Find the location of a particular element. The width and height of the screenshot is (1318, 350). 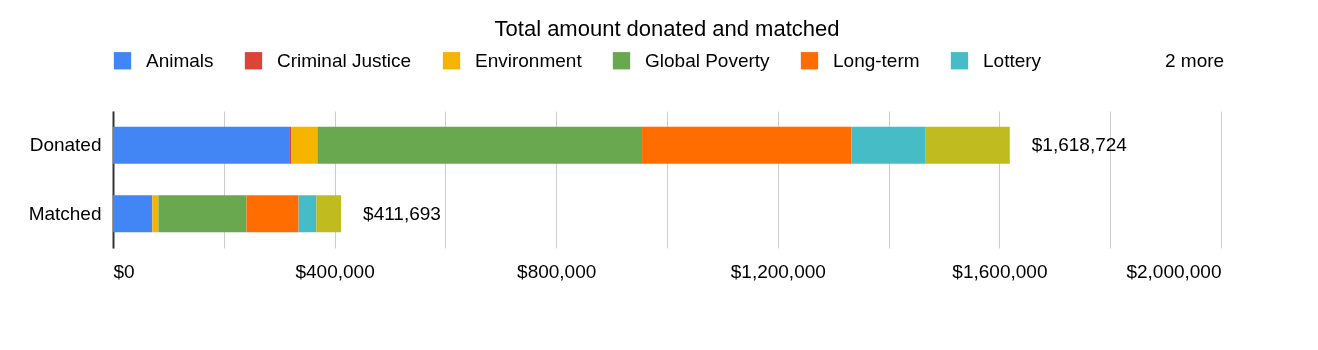

y-tick-label: Donated is located at coordinates (65, 145).